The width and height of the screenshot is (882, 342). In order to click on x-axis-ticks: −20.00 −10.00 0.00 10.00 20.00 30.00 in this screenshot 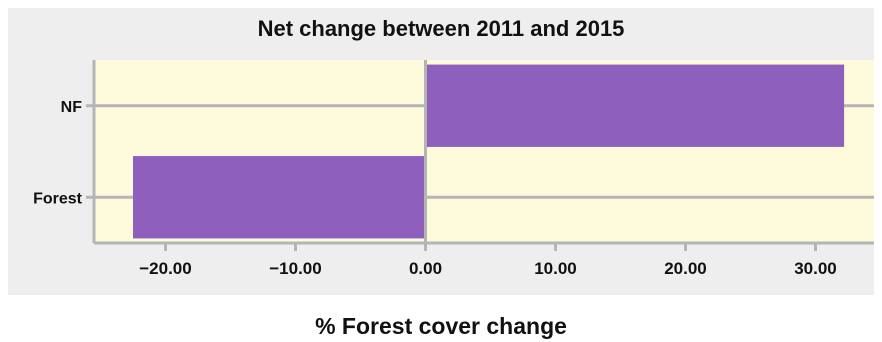, I will do `click(488, 260)`.